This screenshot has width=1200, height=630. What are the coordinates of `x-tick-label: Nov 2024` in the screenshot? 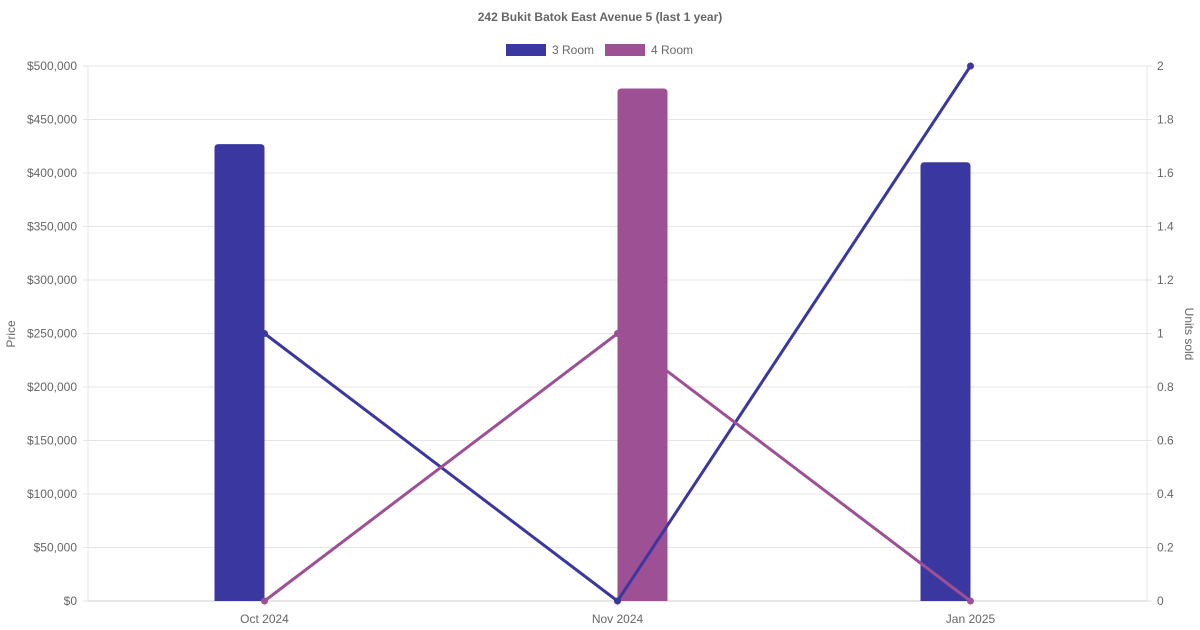 It's located at (618, 619).